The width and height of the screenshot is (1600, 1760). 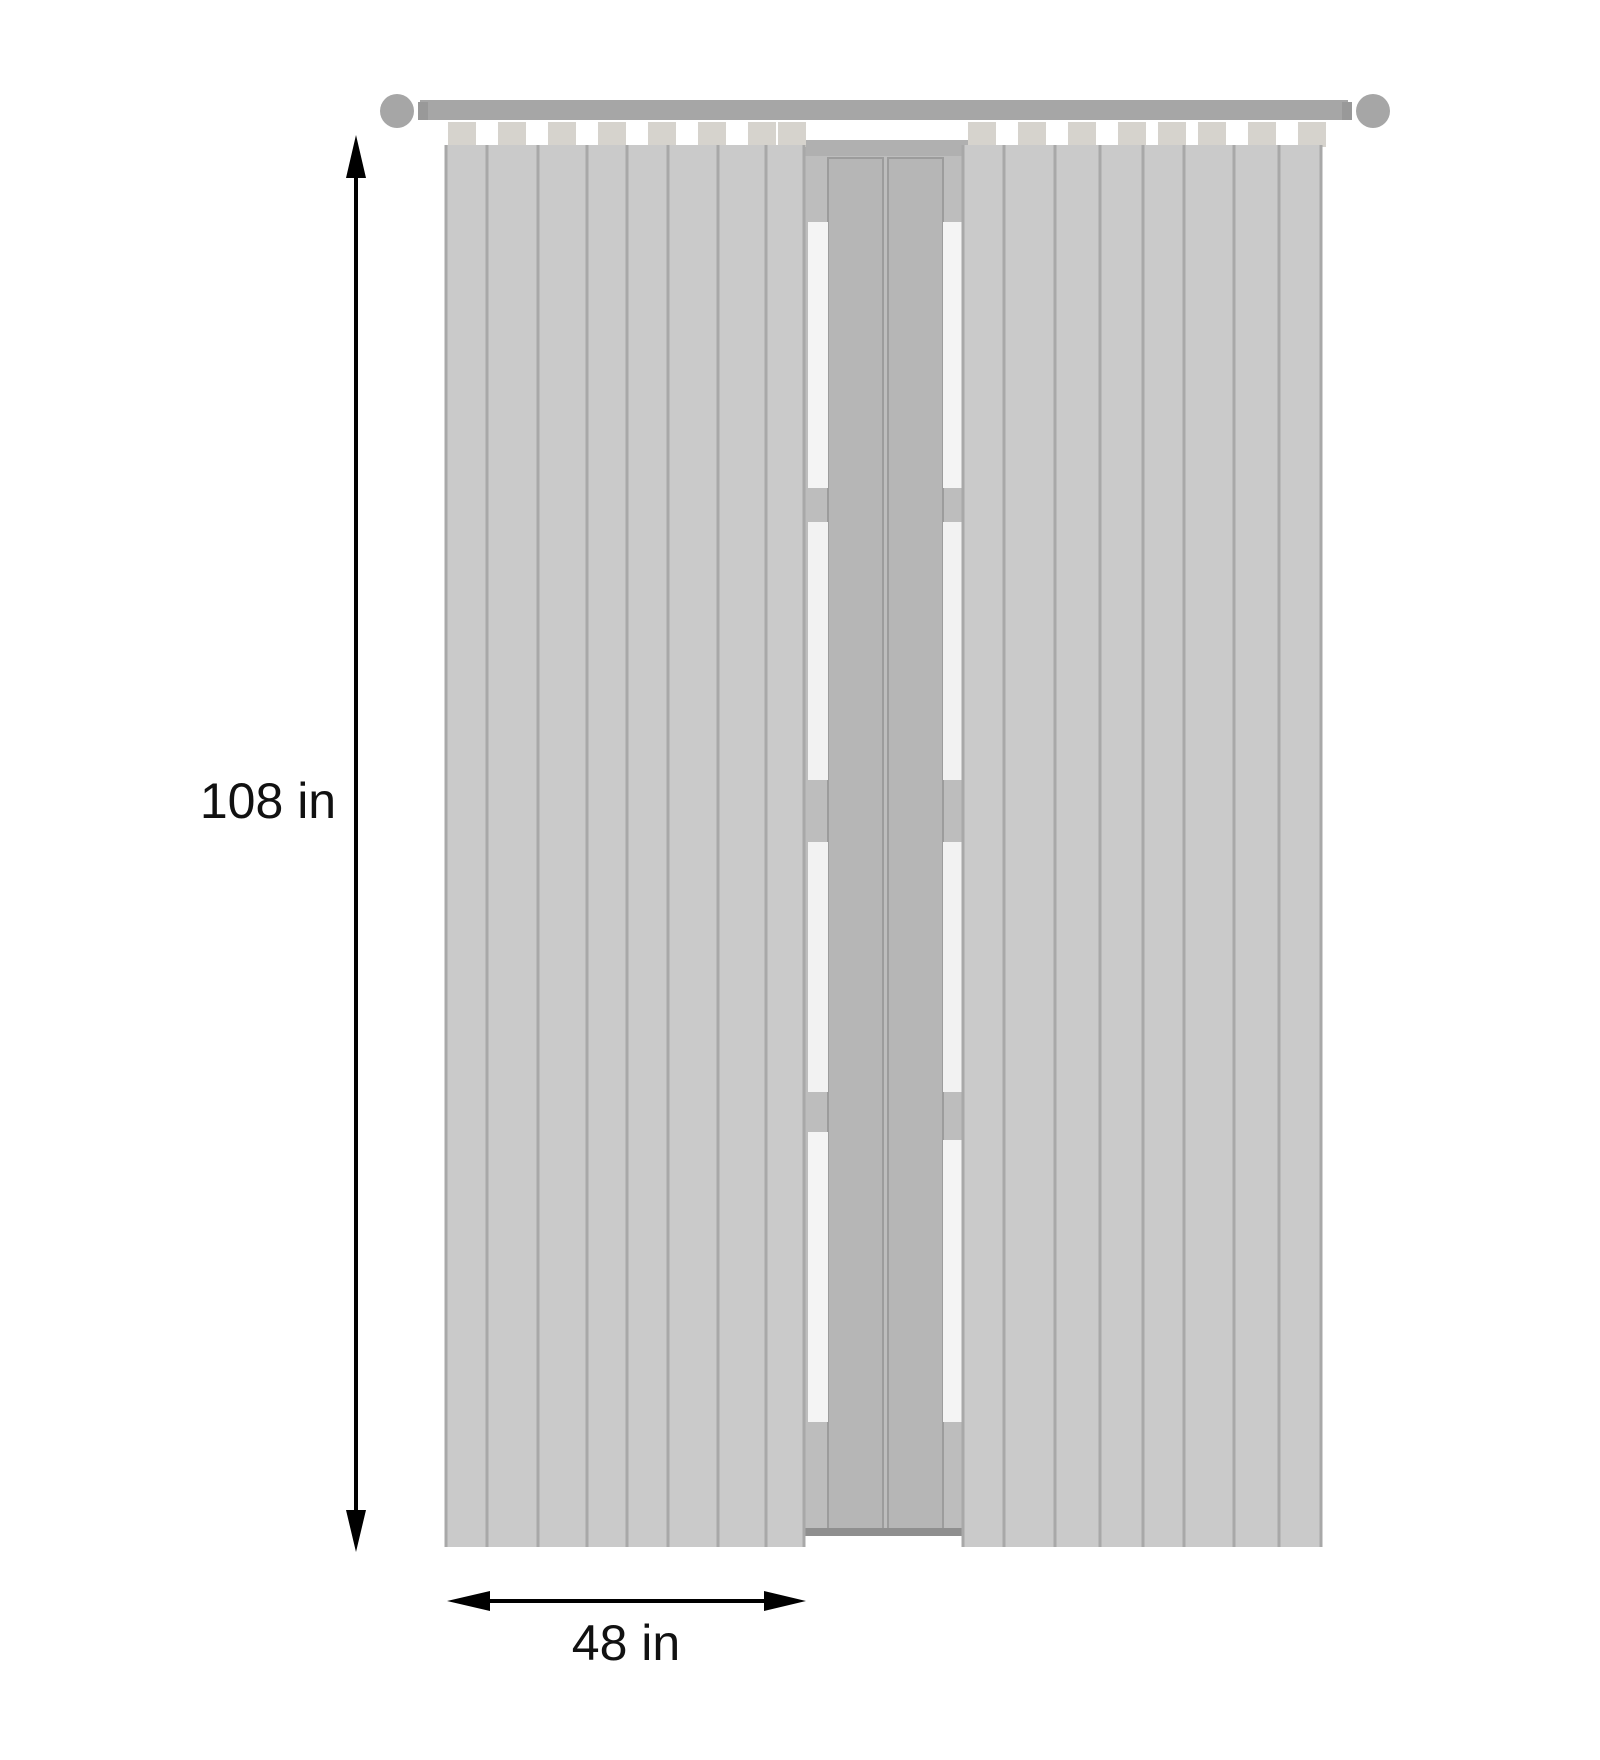 I want to click on height-arrowhead-bottom, so click(x=356, y=1531).